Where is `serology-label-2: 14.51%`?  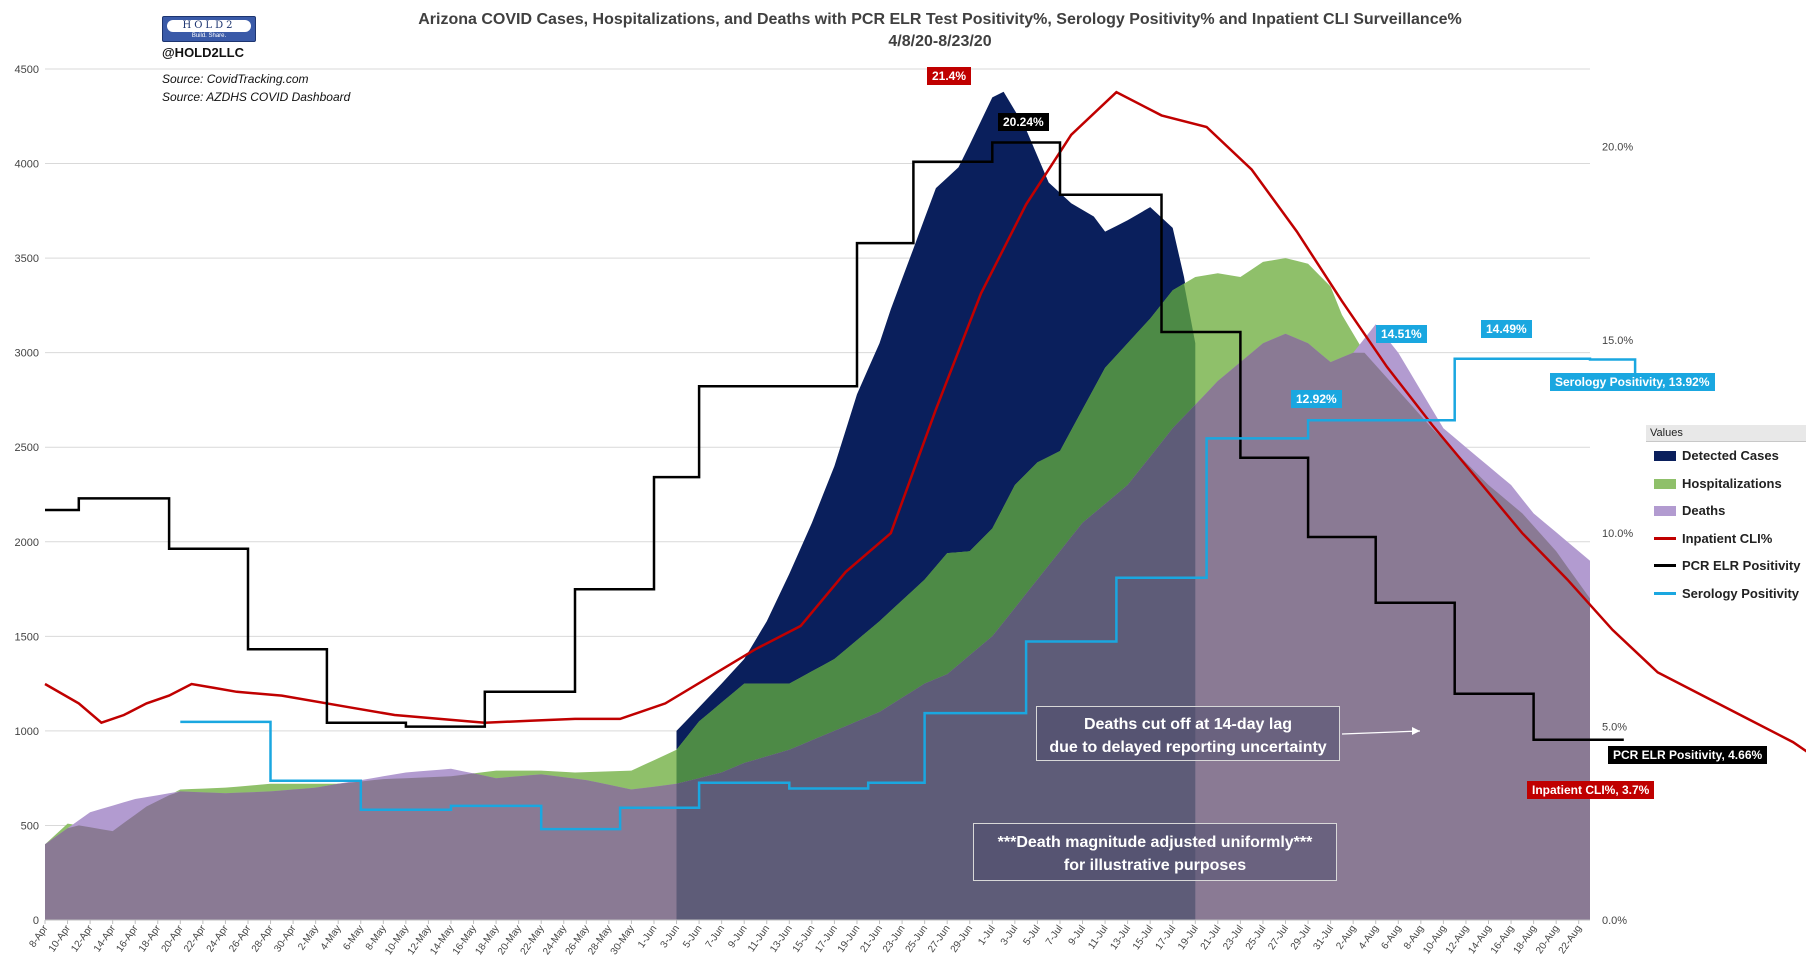
serology-label-2: 14.51% is located at coordinates (1401, 334).